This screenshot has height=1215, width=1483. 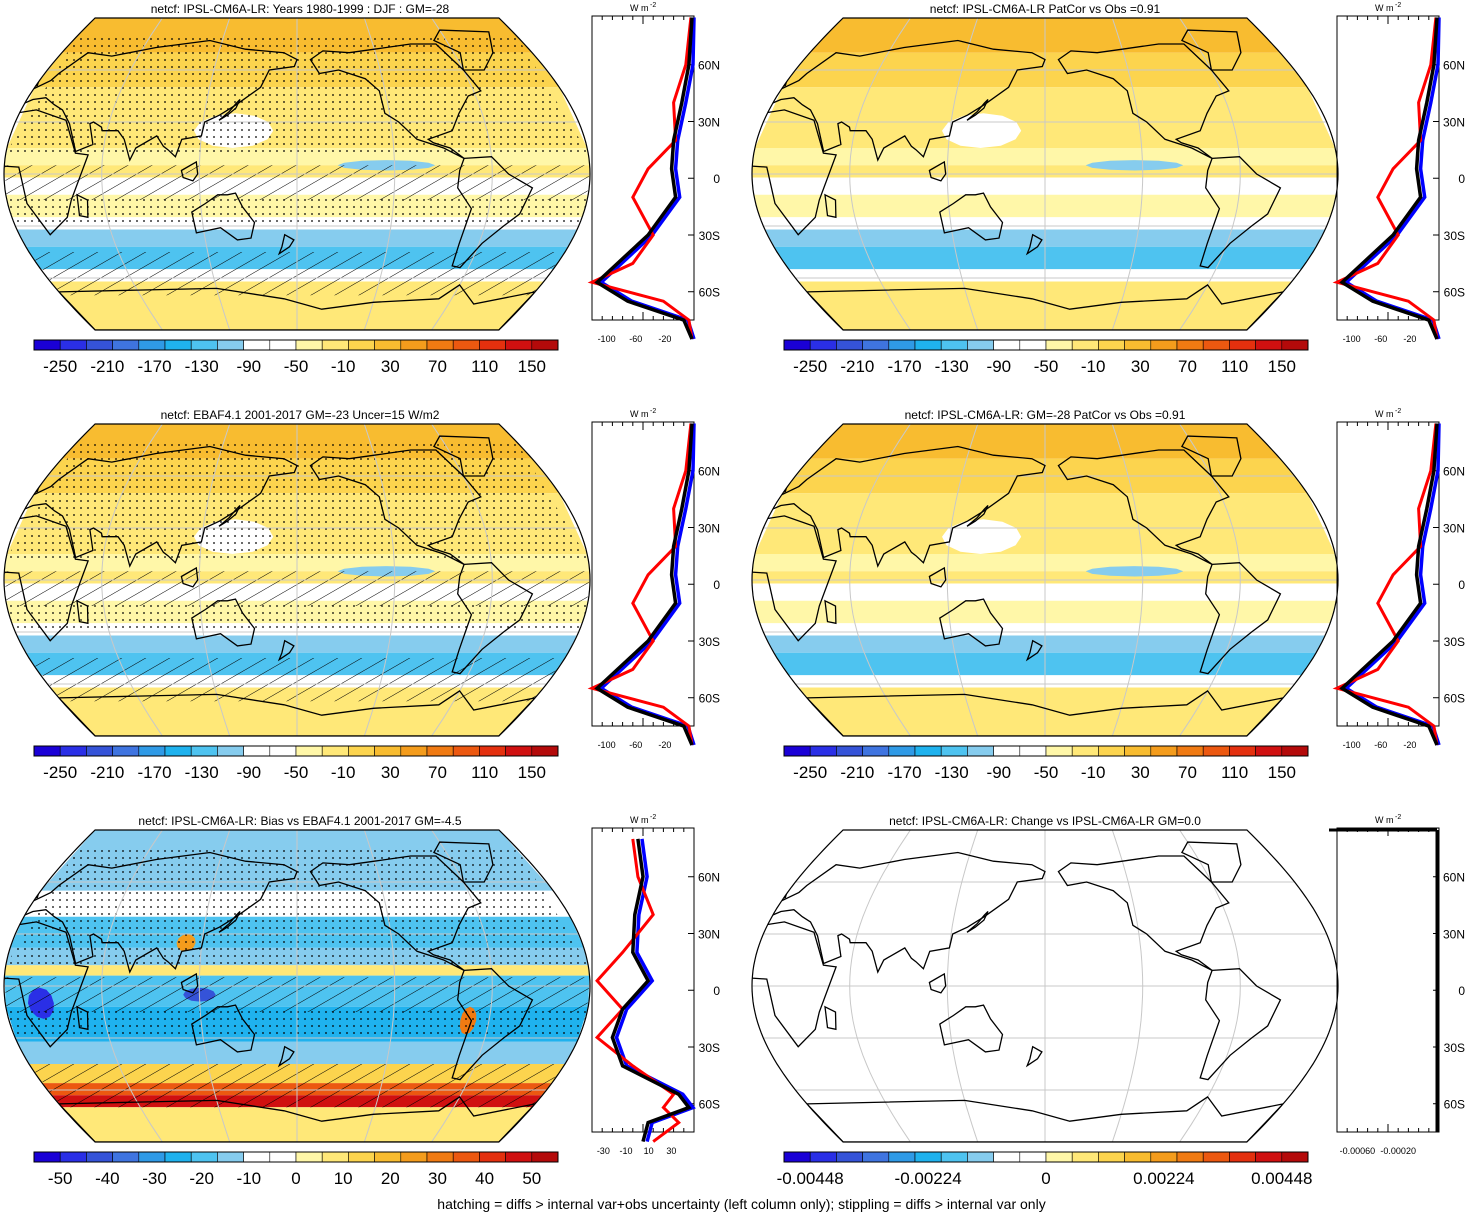 What do you see at coordinates (1163, 1178) in the screenshot?
I see `colorbar-tick-label: 0.00224` at bounding box center [1163, 1178].